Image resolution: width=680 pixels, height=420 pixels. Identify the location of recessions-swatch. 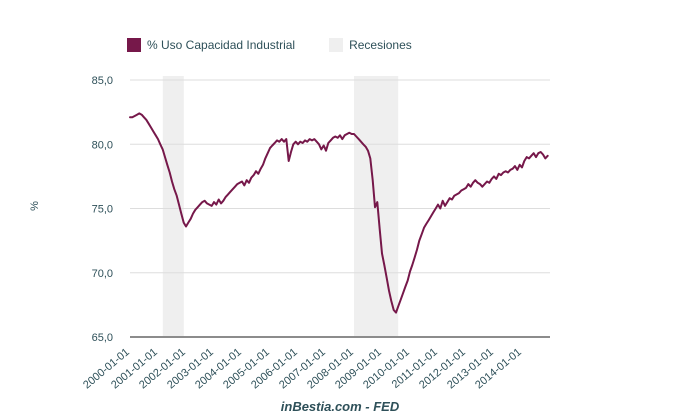
(336, 45).